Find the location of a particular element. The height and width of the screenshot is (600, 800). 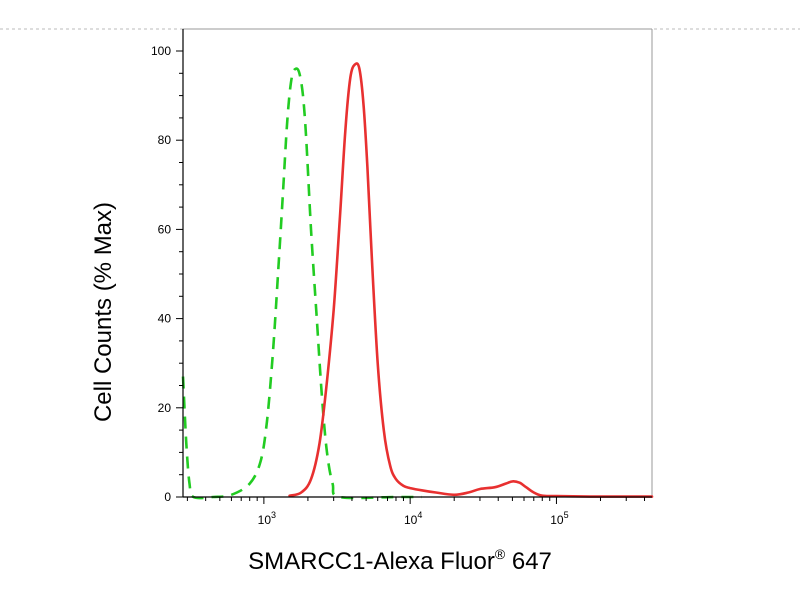

x-tick-label: 10⁵ is located at coordinates (559, 518).